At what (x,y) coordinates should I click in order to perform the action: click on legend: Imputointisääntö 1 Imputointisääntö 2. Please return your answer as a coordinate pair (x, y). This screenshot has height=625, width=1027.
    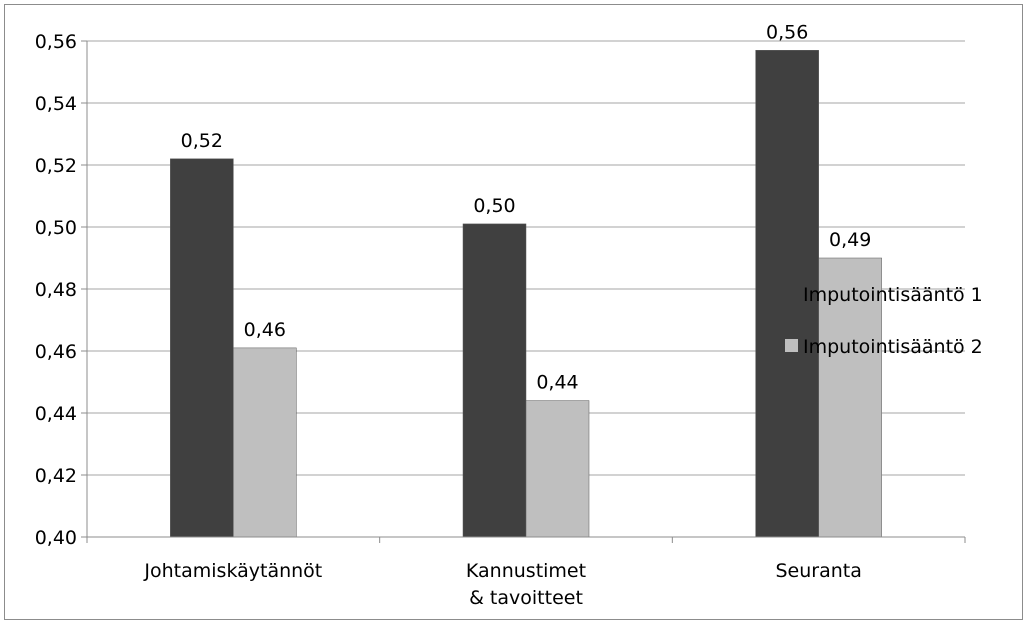
    Looking at the image, I should click on (884, 321).